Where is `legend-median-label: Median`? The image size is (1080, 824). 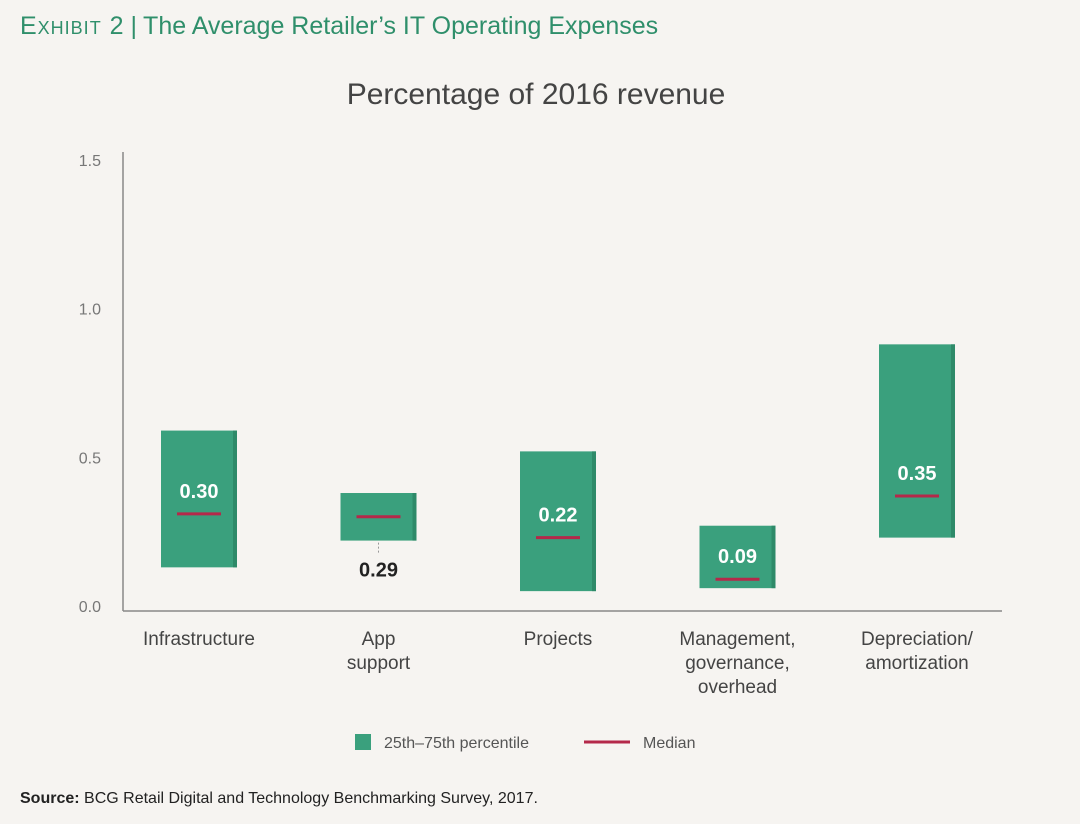
legend-median-label: Median is located at coordinates (669, 743).